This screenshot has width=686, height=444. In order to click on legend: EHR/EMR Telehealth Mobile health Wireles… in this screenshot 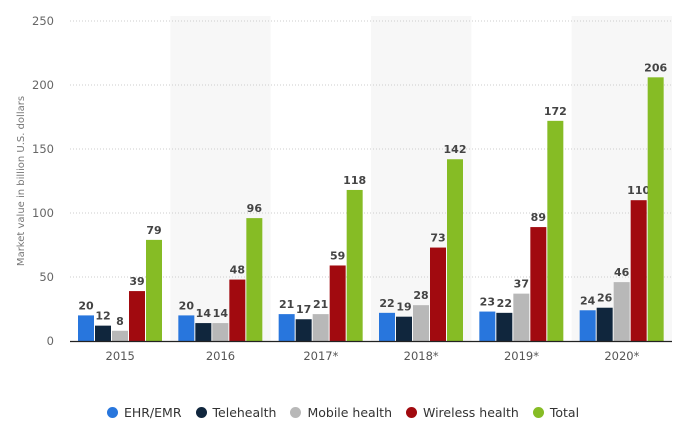, I will do `click(343, 412)`.